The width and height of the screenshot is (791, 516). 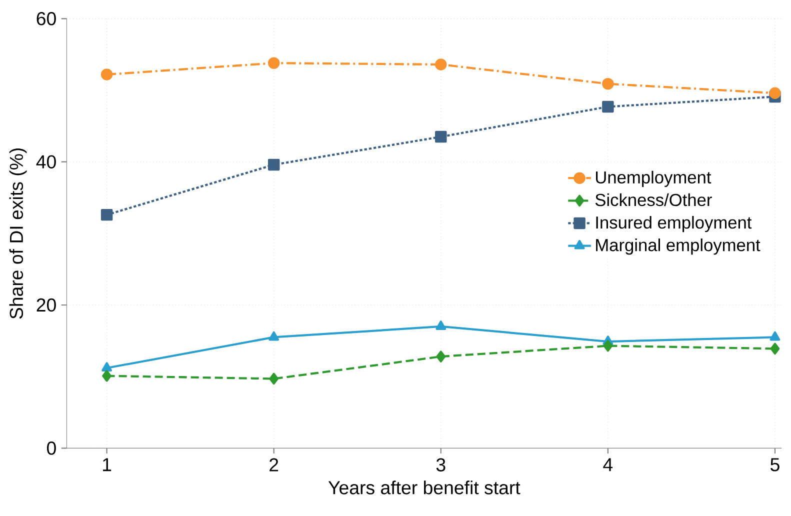 I want to click on x-tick-label: 1, so click(x=107, y=464).